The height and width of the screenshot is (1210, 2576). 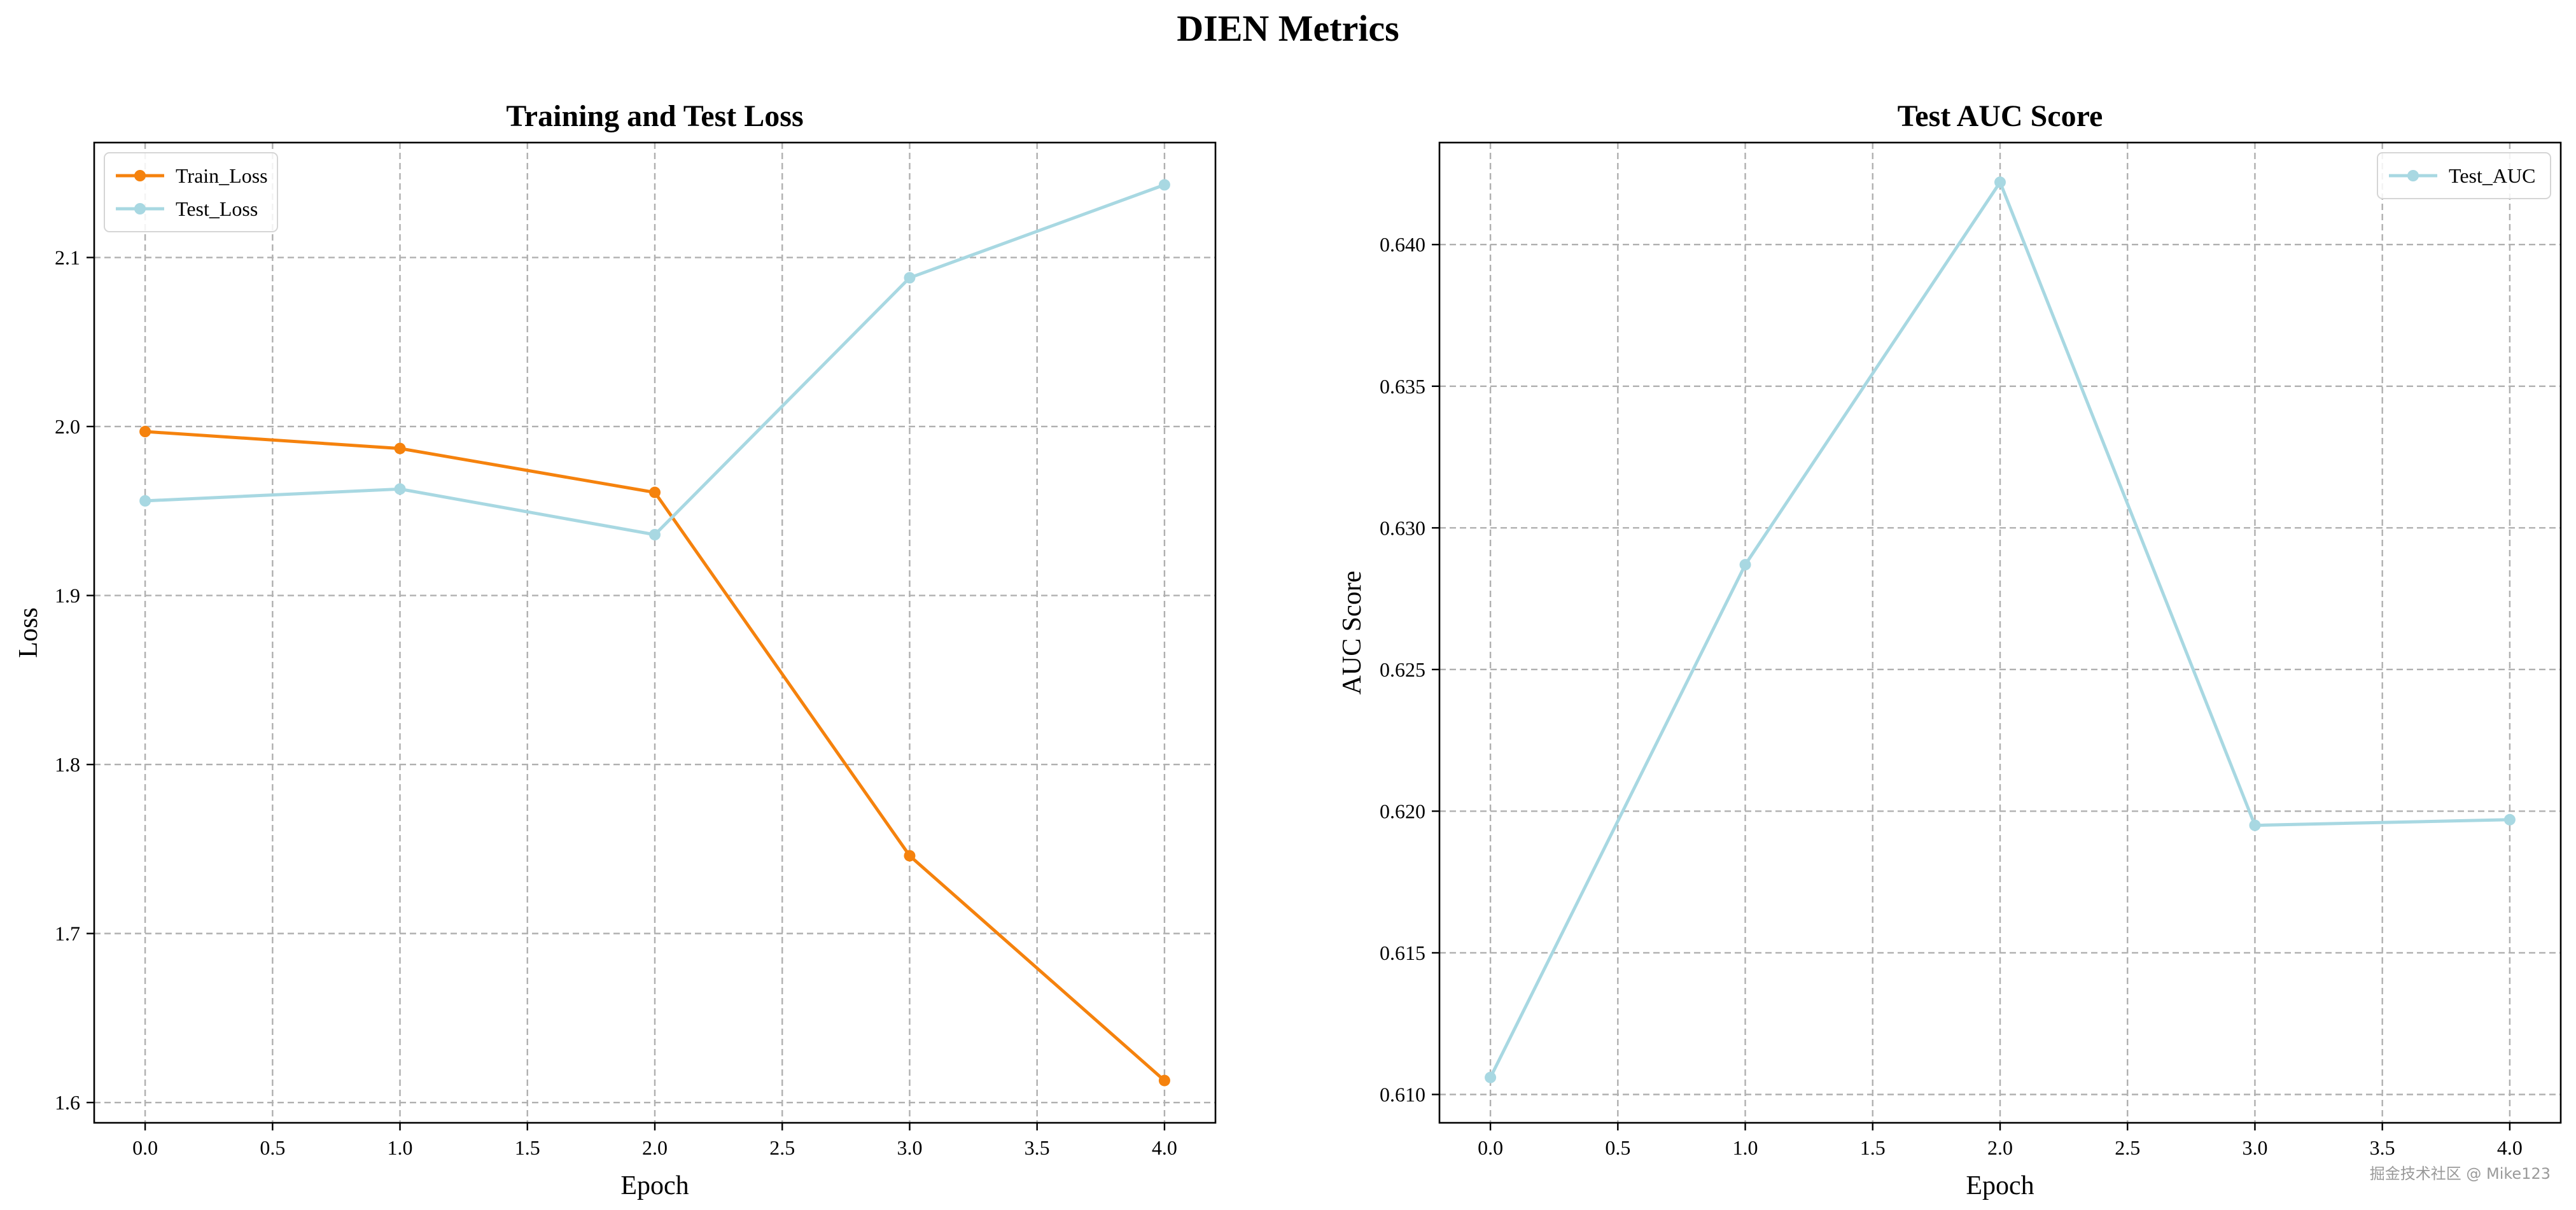 What do you see at coordinates (1402, 387) in the screenshot?
I see `y-tick-label: 0.635` at bounding box center [1402, 387].